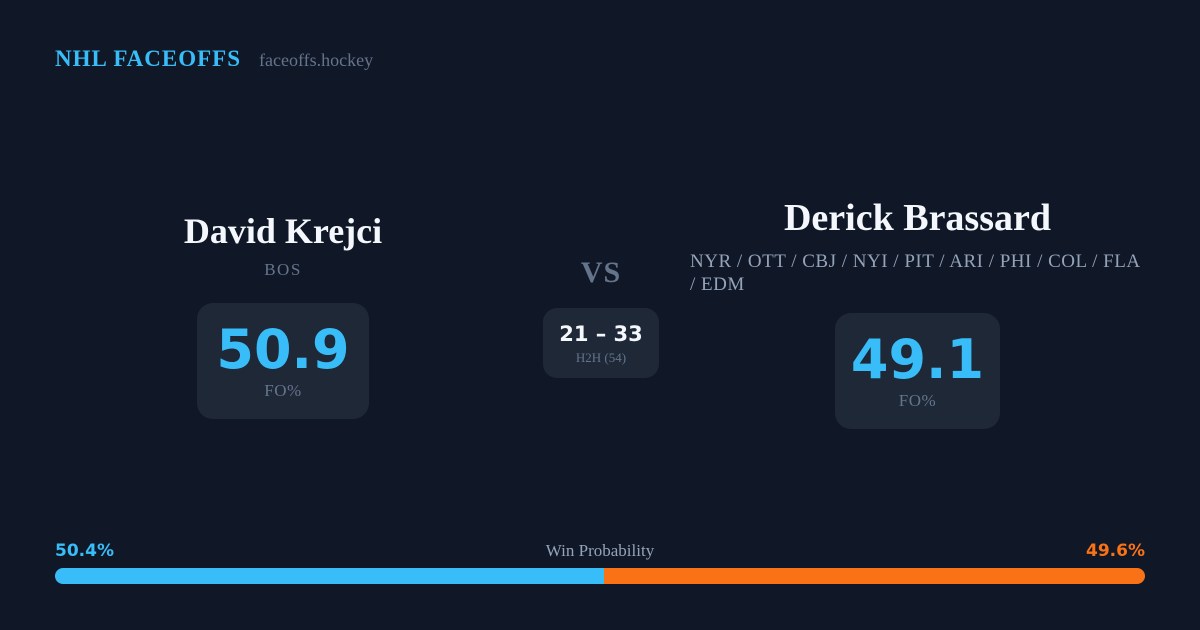 This screenshot has width=1200, height=630. I want to click on player-right-fo-label: FO%, so click(917, 400).